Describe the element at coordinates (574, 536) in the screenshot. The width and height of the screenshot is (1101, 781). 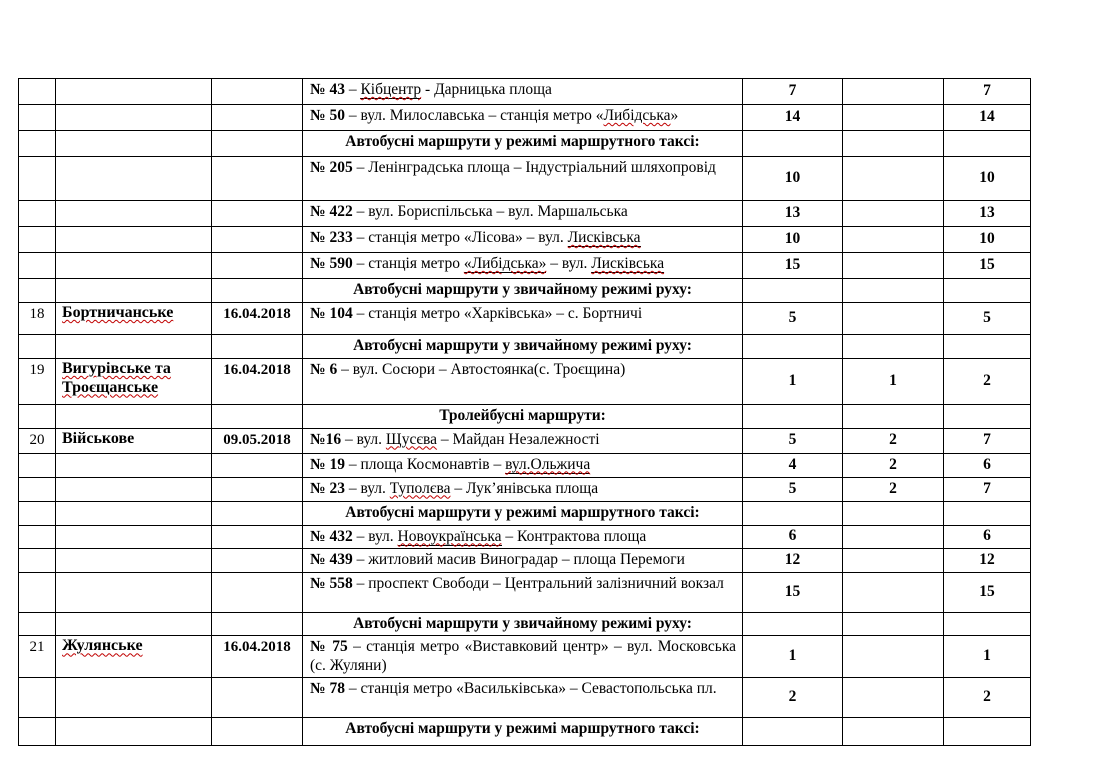
I see `text-segment: – Контрактова площа` at that location.